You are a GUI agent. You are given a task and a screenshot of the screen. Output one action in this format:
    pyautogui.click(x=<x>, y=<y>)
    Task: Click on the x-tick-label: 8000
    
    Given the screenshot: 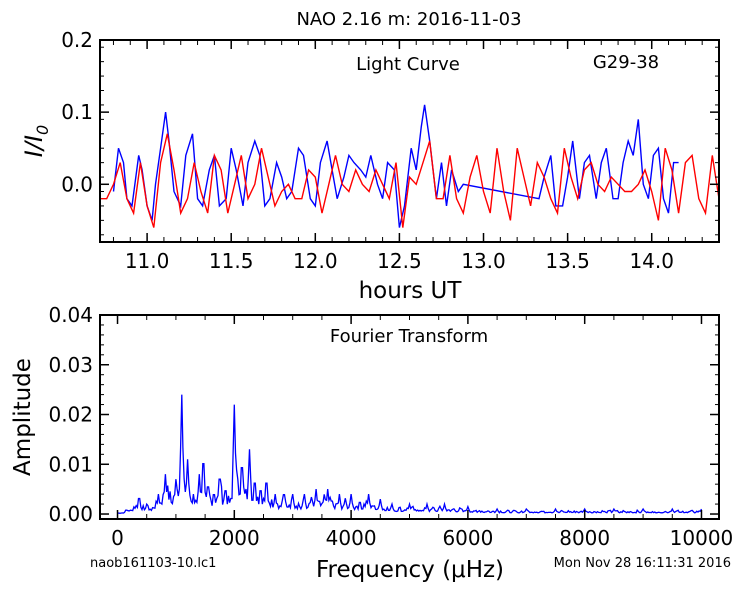 What is the action you would take?
    pyautogui.click(x=584, y=538)
    